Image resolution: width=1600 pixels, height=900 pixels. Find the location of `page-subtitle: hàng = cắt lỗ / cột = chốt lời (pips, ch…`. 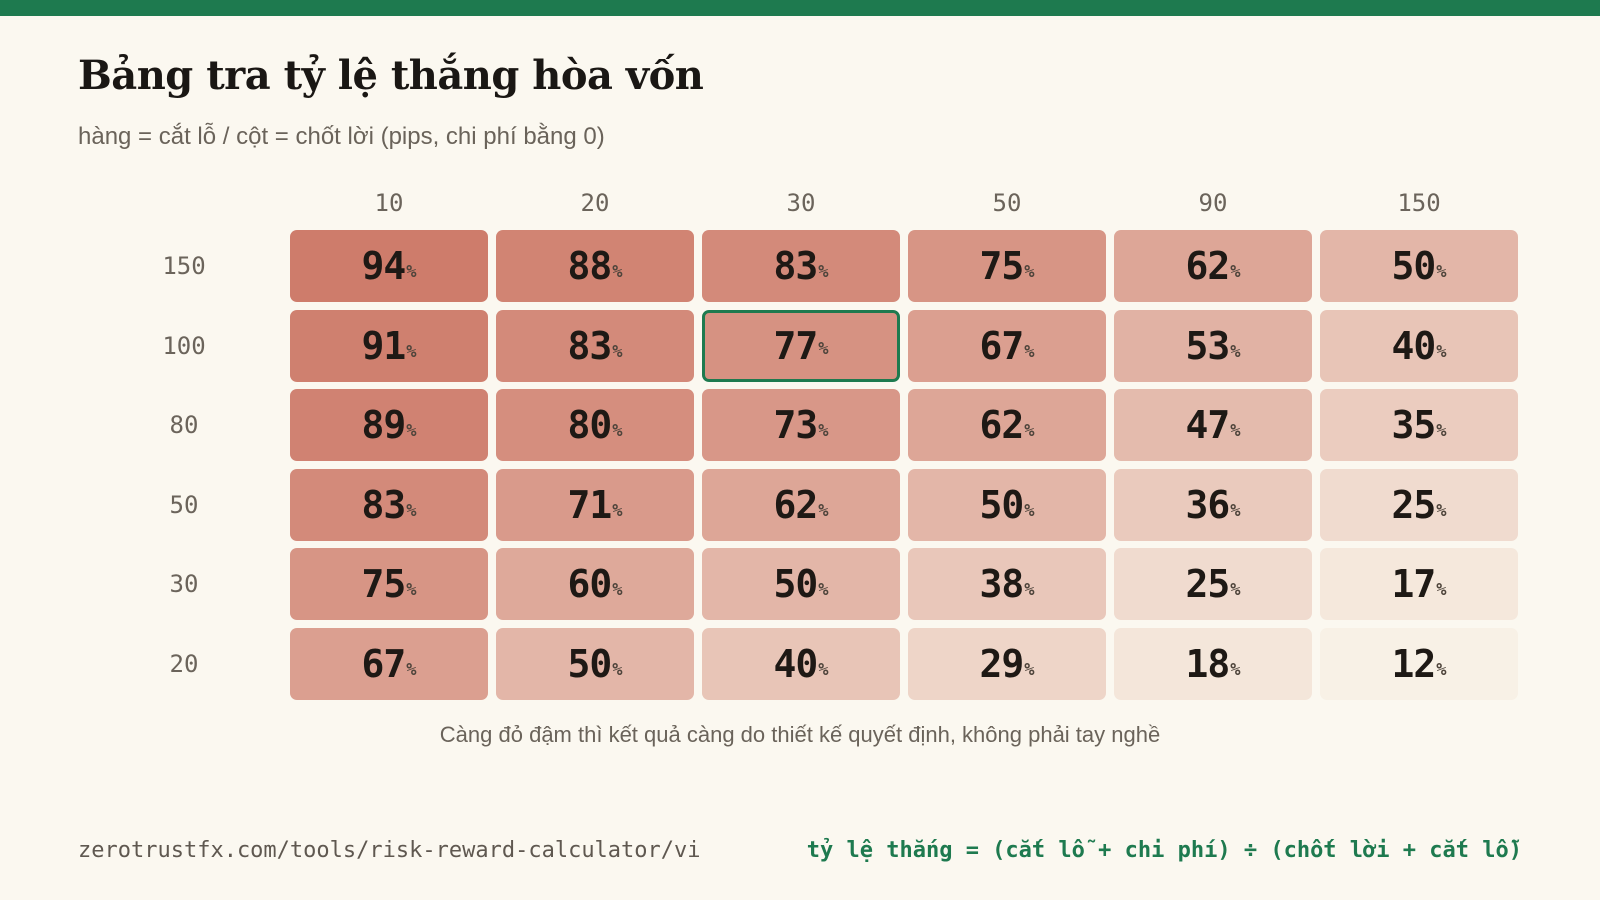

page-subtitle: hàng = cắt lỗ / cột = chốt lời (pips, ch… is located at coordinates (341, 136).